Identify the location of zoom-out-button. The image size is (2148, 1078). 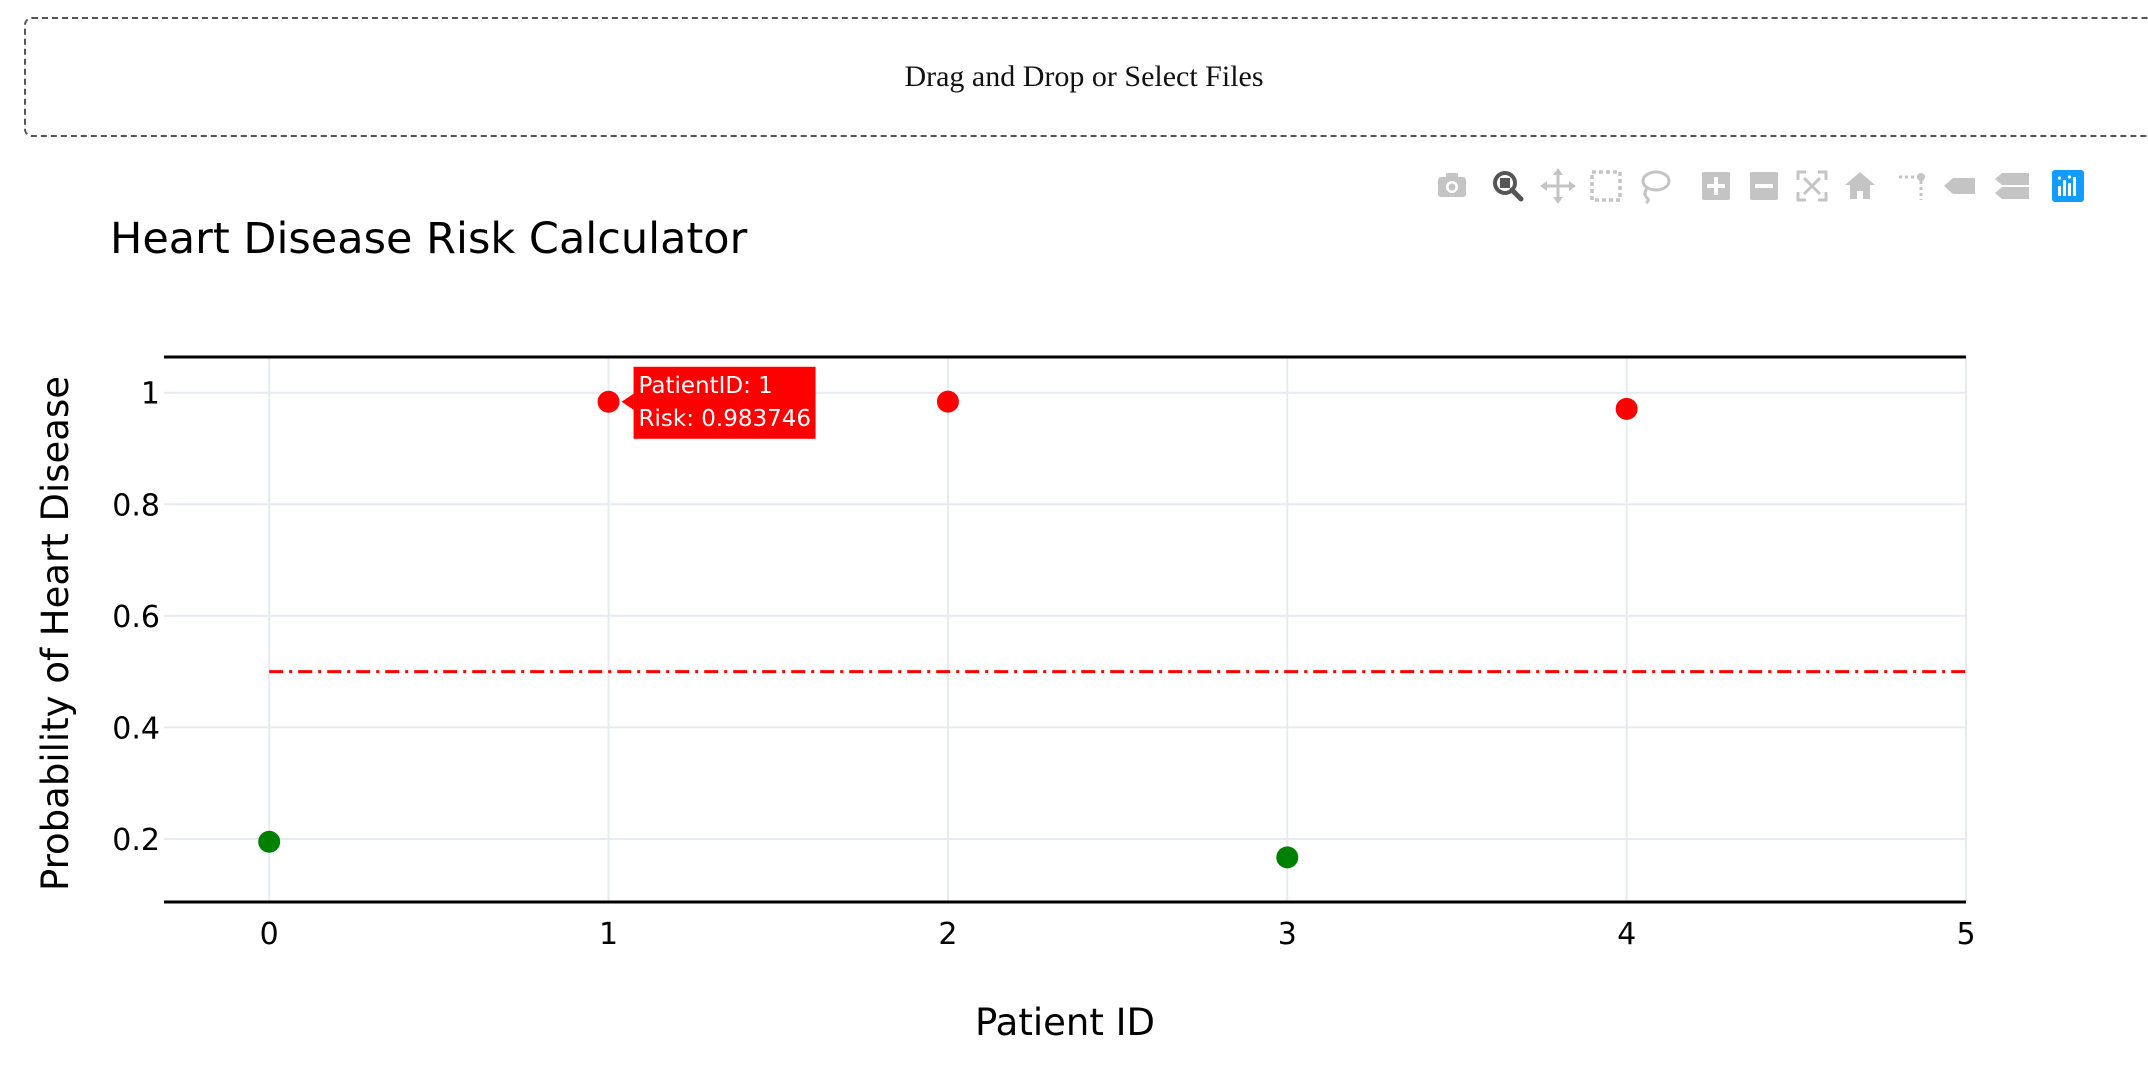
(1764, 186).